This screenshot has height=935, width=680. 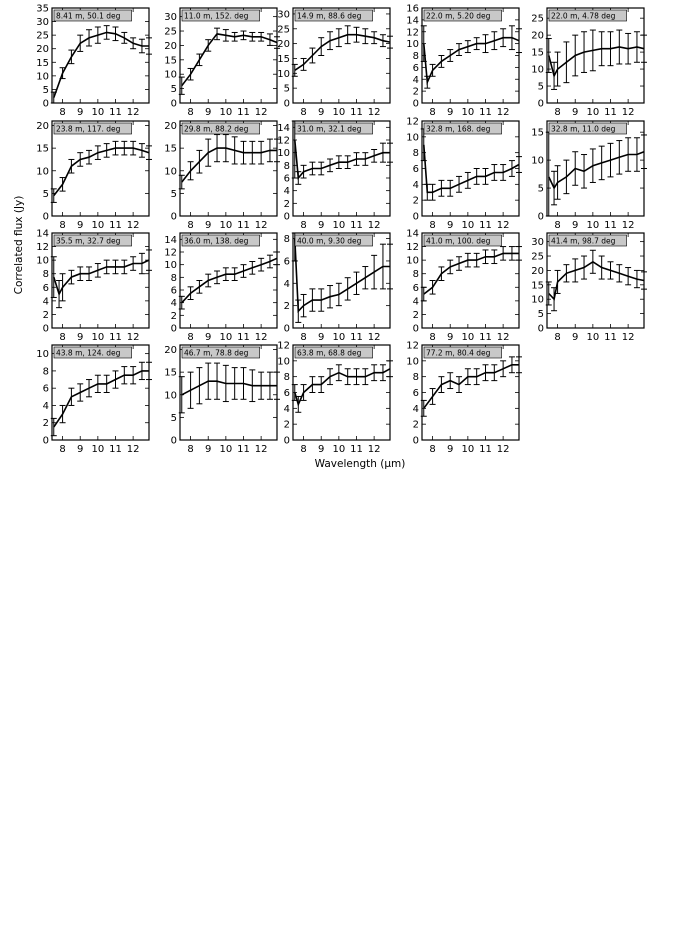 What do you see at coordinates (88, 241) in the screenshot?
I see `annotation-text: 35.5 m, 32.7 deg` at bounding box center [88, 241].